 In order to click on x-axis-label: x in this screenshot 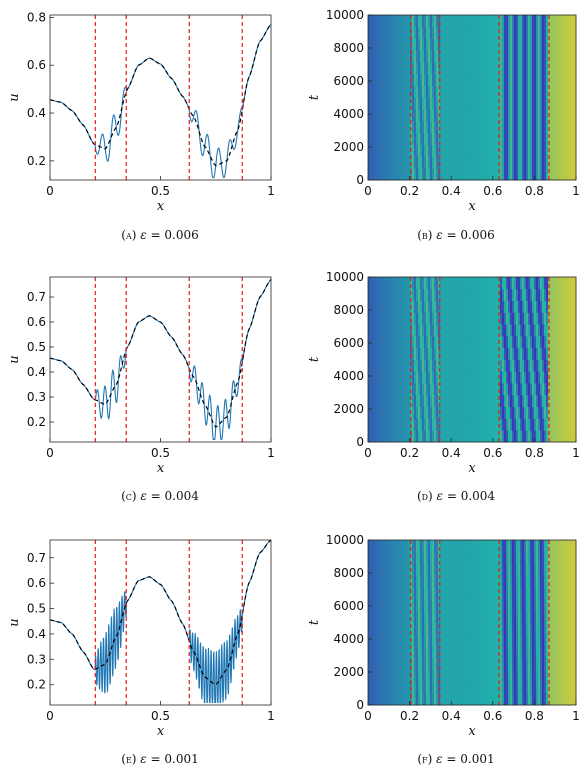, I will do `click(161, 206)`.